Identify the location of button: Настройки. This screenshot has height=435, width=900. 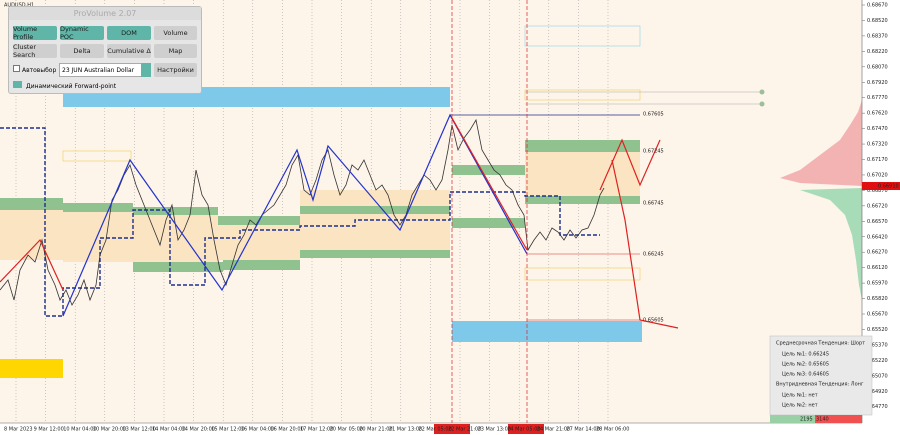
(175, 70).